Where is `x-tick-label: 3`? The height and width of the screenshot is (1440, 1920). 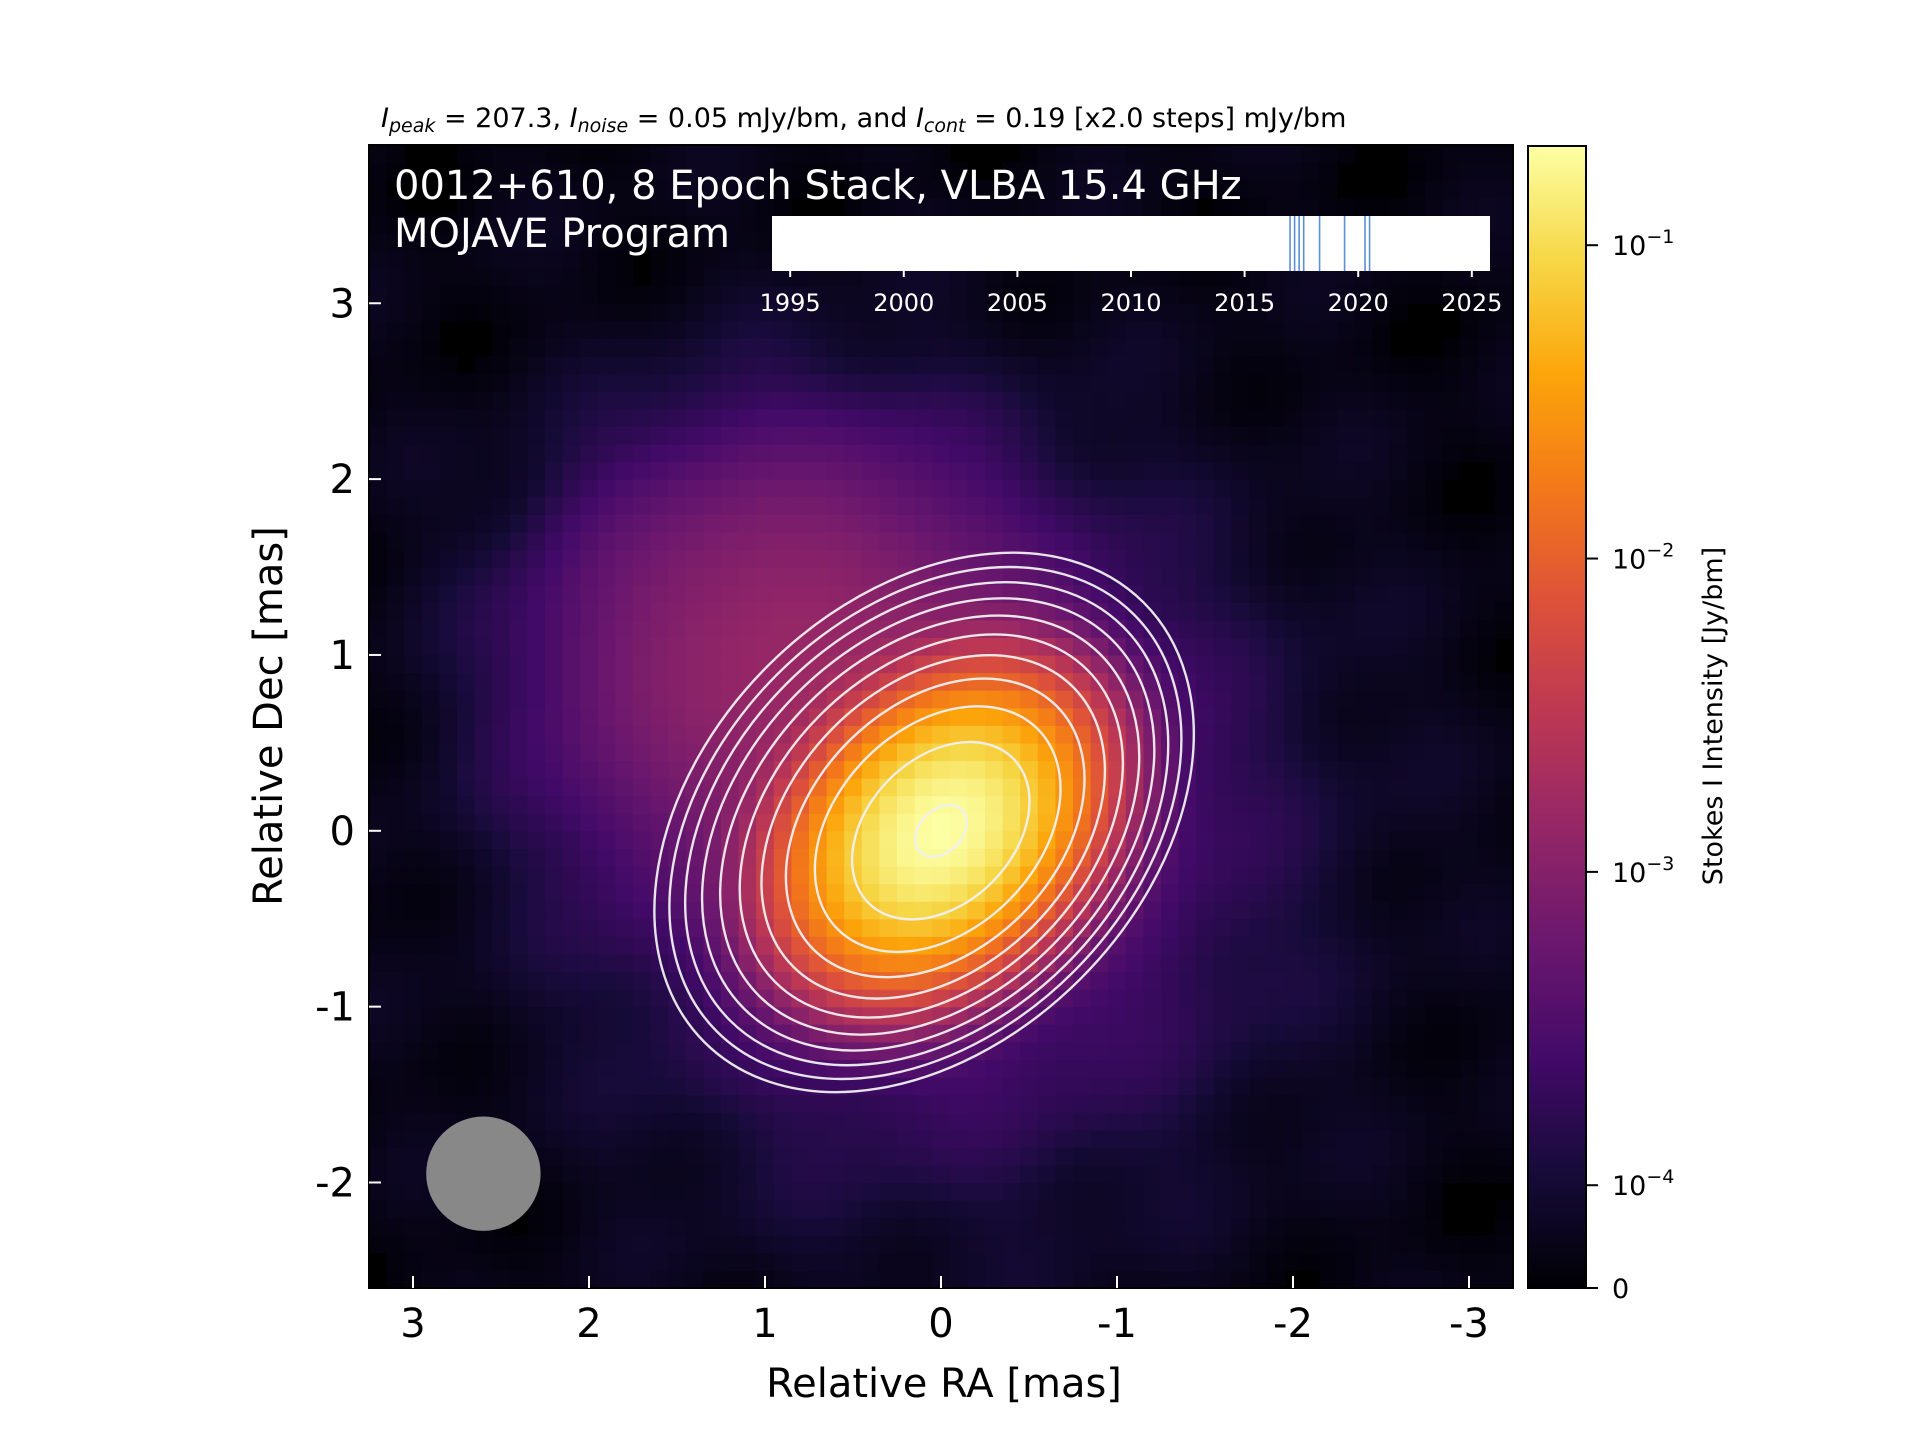 x-tick-label: 3 is located at coordinates (412, 1324).